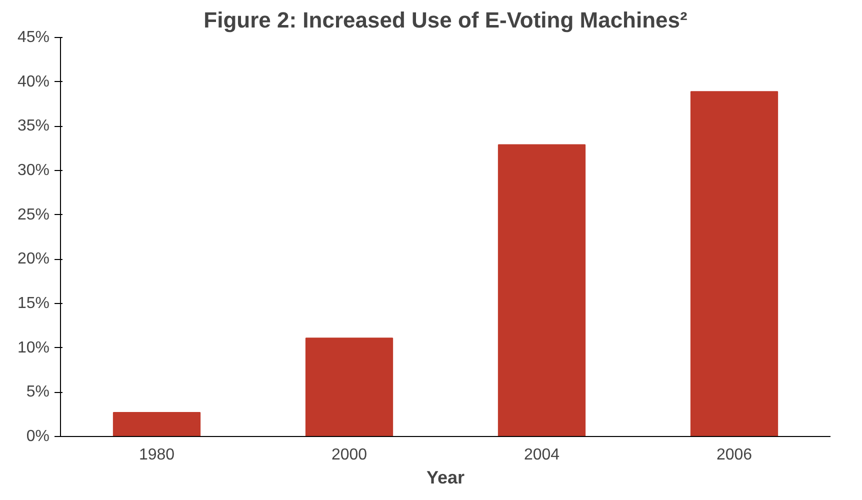 This screenshot has height=500, width=862. Describe the element at coordinates (33, 347) in the screenshot. I see `y-tick-label: 10%` at that location.